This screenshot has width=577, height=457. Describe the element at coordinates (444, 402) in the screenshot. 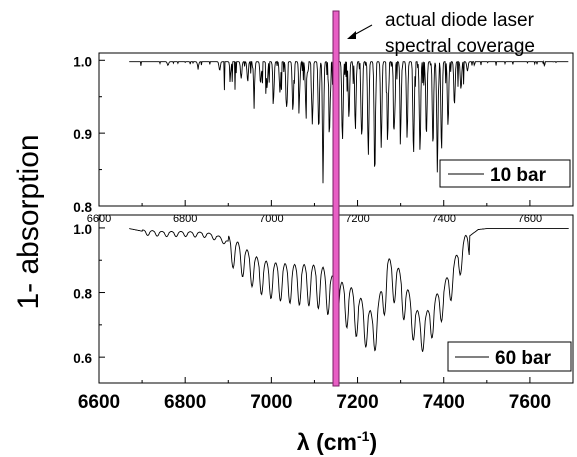

I see `bottom-x-tick-label-7400: 7400` at that location.